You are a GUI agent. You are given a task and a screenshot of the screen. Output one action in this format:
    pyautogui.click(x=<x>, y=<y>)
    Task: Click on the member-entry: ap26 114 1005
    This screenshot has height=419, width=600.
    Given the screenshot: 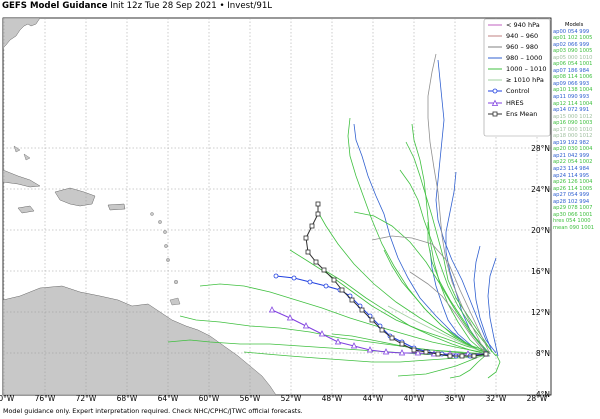 What is the action you would take?
    pyautogui.click(x=573, y=188)
    